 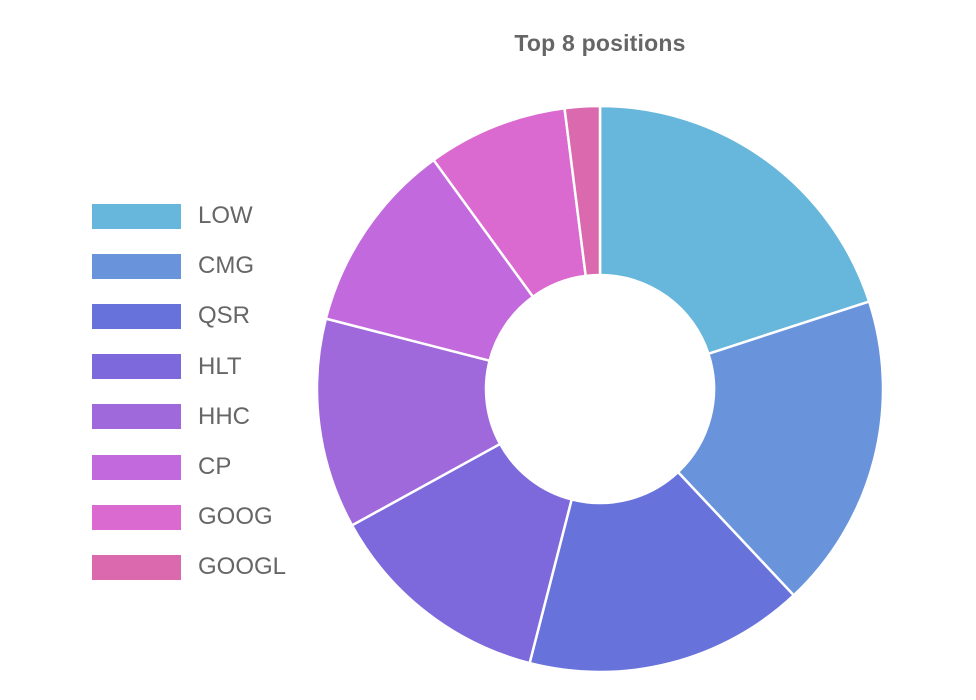 I want to click on legend-item-cmg: CMG, so click(x=189, y=266).